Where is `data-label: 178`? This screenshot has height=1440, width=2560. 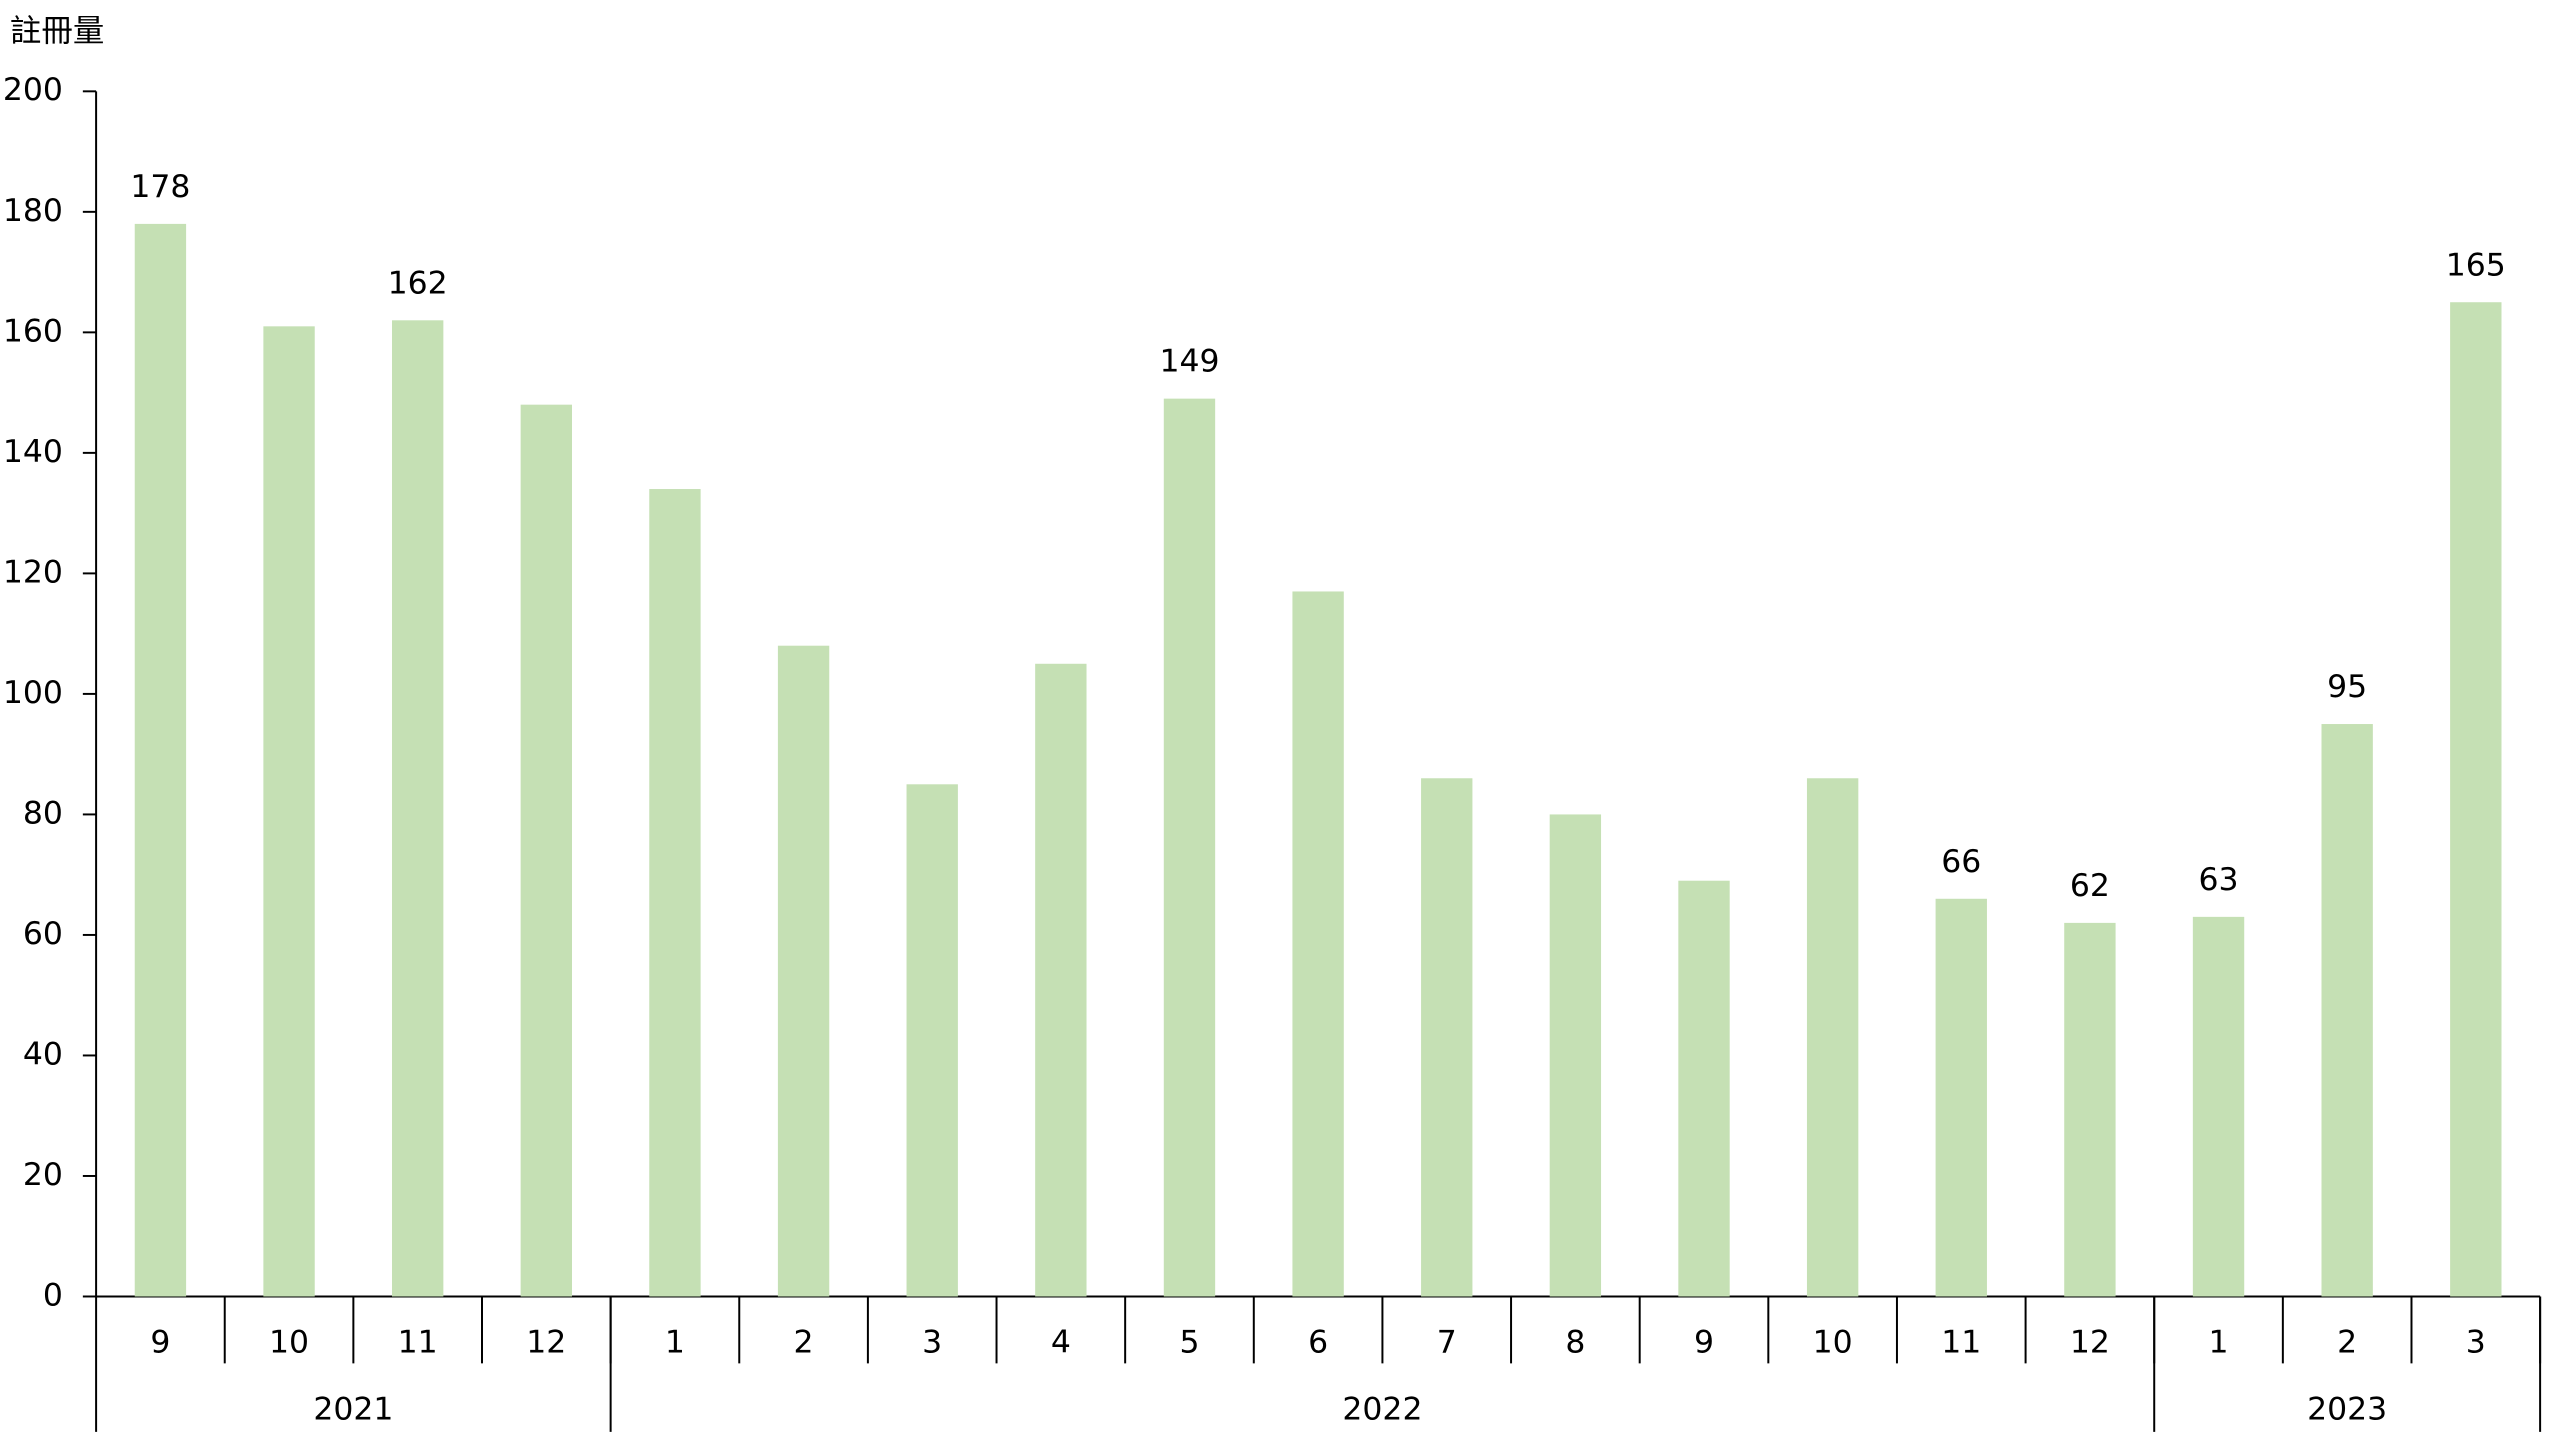
data-label: 178 is located at coordinates (160, 187).